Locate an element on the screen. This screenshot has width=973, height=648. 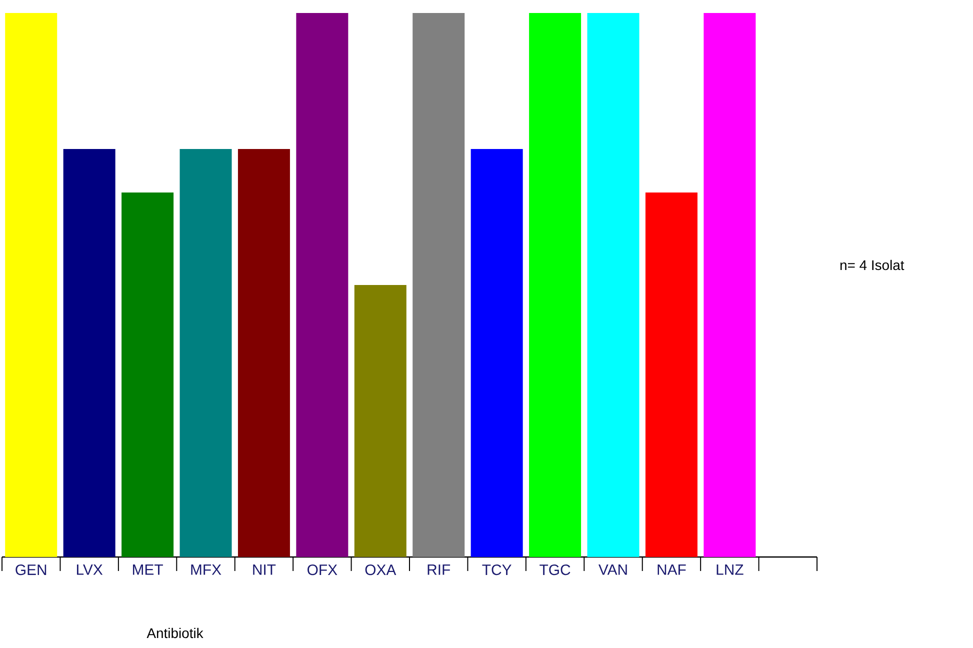
x-tick-label: NAF is located at coordinates (672, 569).